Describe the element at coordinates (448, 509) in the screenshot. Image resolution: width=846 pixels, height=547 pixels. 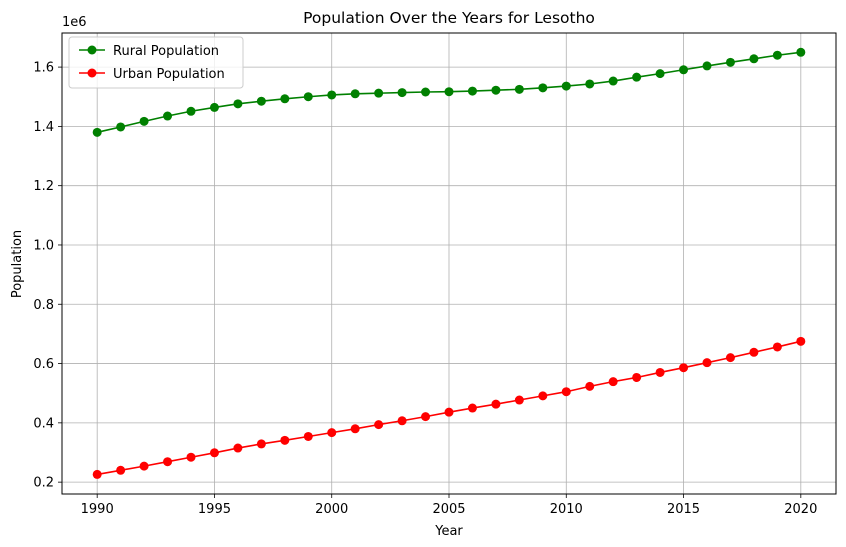
I see `x-tick-label: 2005` at that location.